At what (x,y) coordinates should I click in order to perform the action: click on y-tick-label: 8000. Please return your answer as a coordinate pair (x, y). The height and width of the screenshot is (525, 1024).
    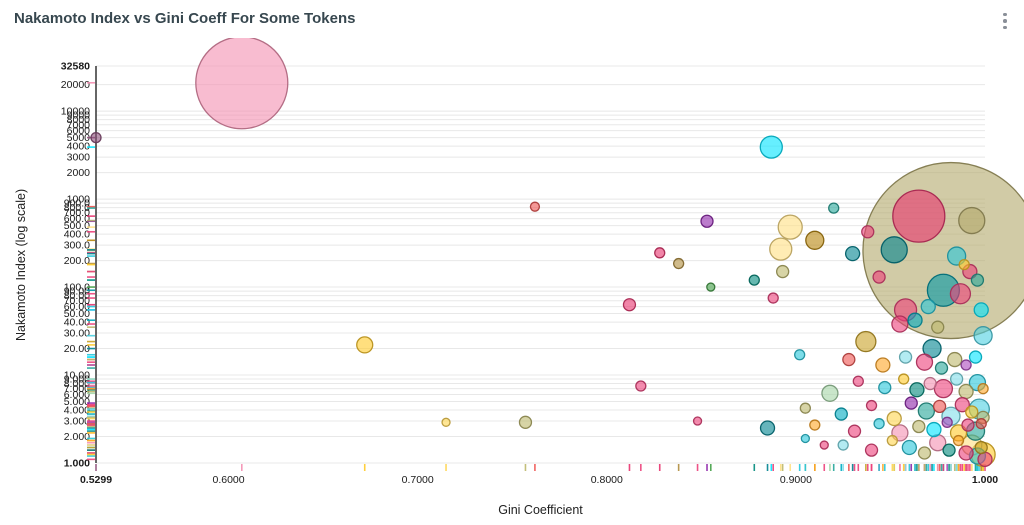
    Looking at the image, I should click on (79, 120).